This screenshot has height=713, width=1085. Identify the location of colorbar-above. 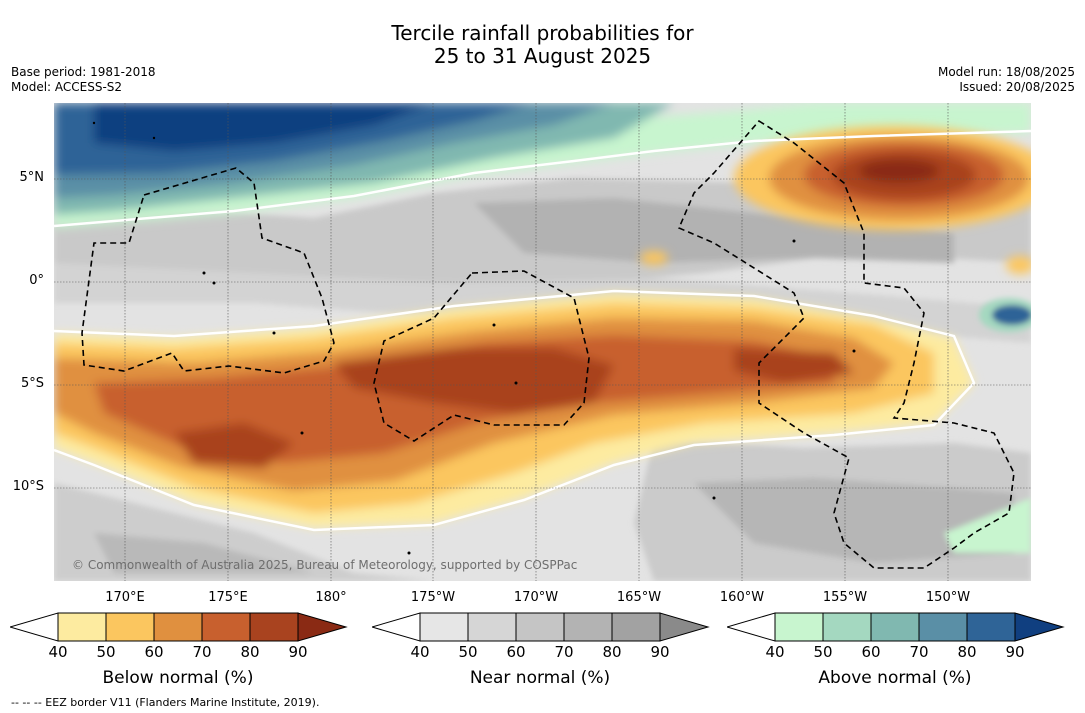
(896, 627).